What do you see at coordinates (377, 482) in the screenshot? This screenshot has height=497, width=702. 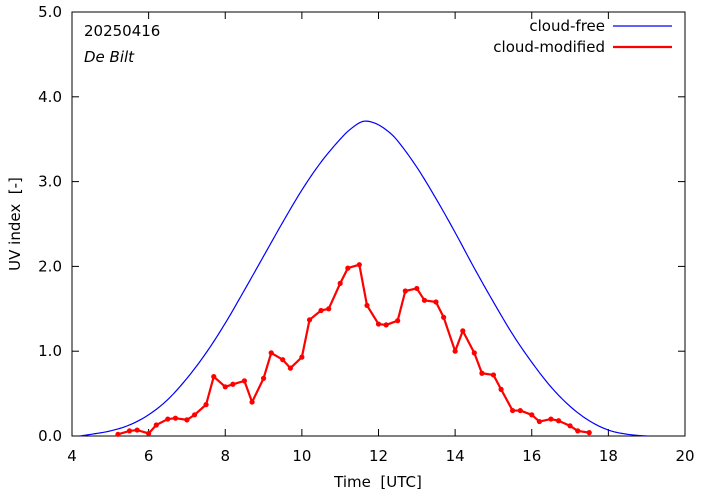 I see `x-axis-title: Time [UTC]` at bounding box center [377, 482].